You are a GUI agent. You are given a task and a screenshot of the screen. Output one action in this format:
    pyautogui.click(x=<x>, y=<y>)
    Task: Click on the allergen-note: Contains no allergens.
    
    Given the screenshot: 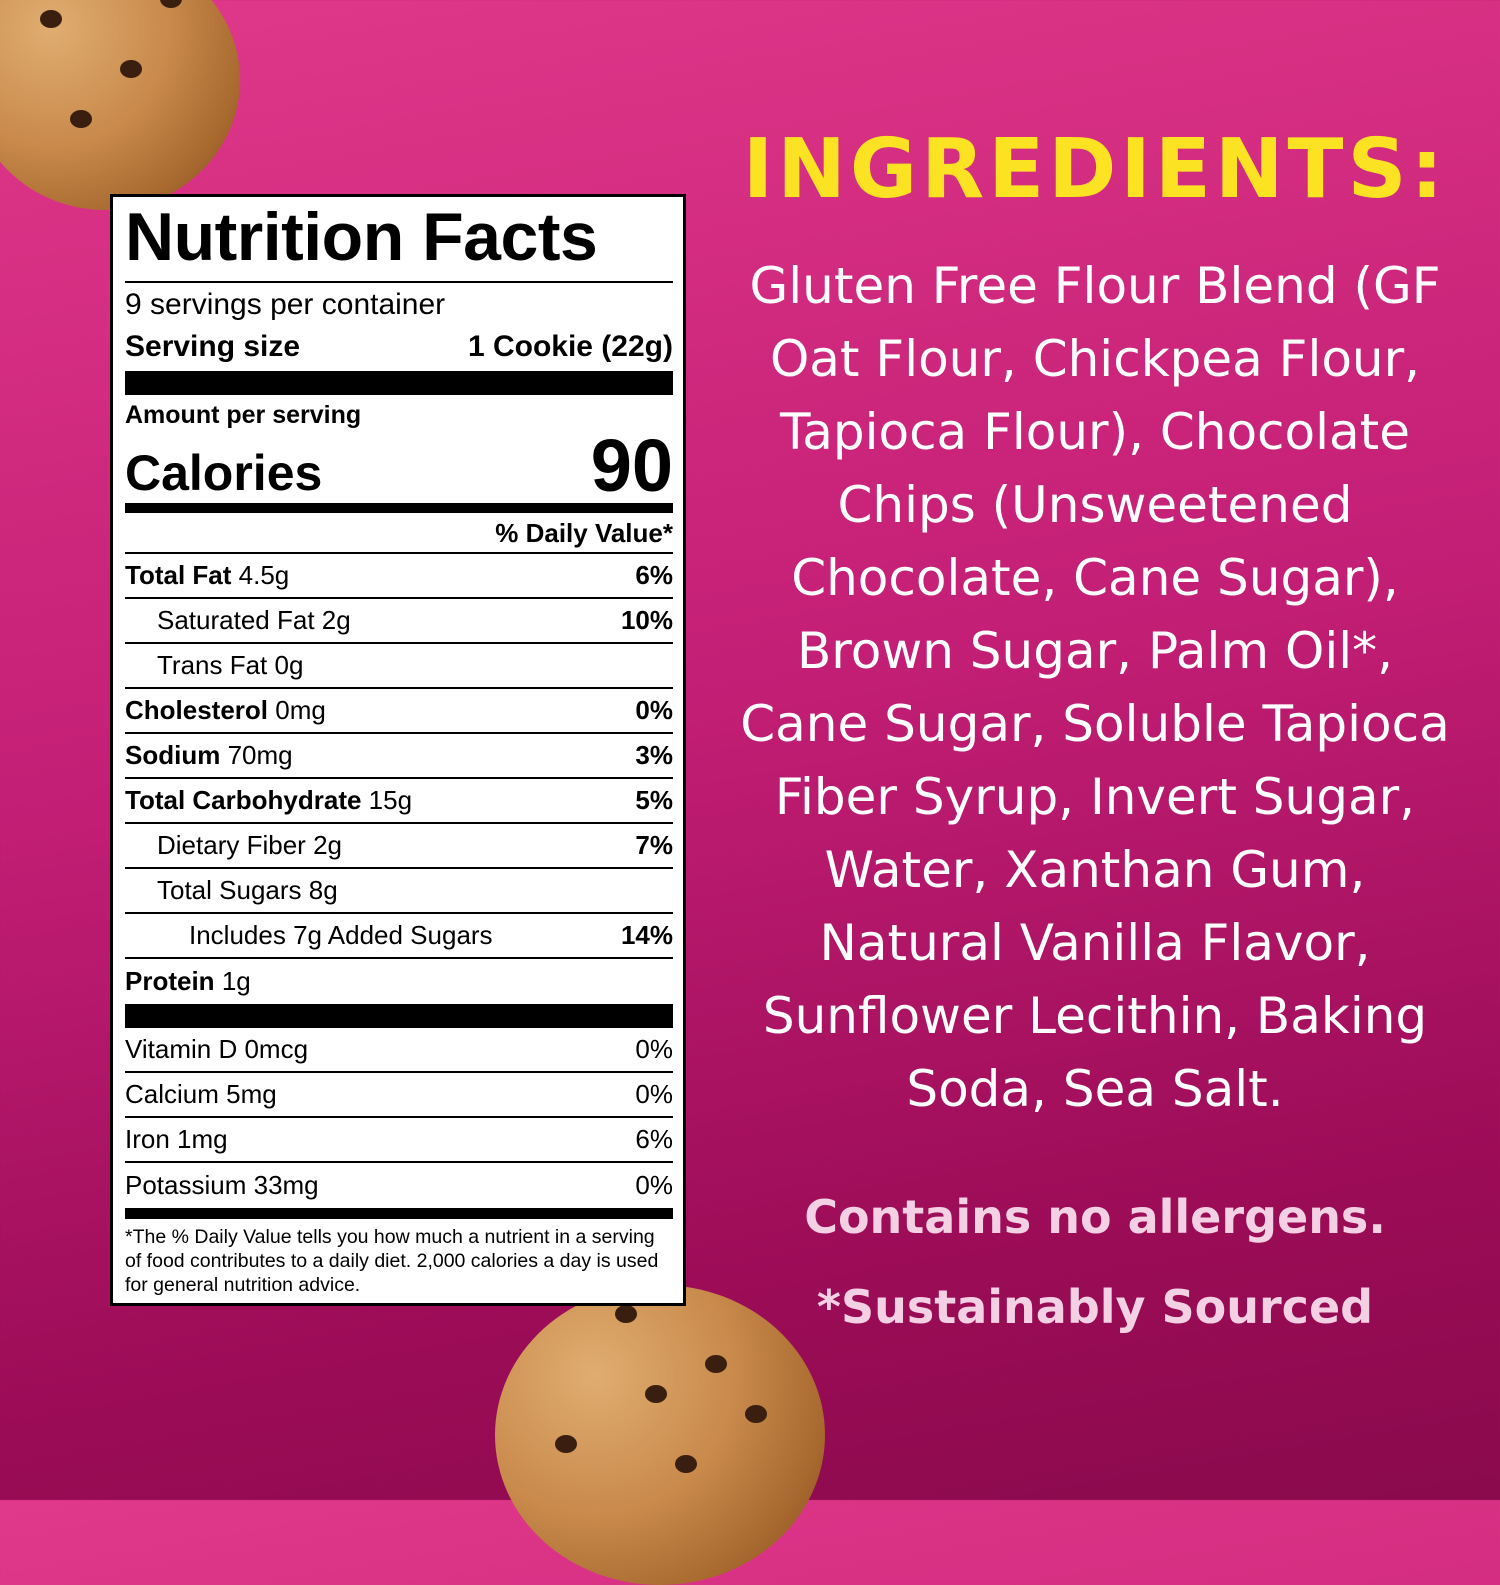 What is the action you would take?
    pyautogui.click(x=1095, y=1217)
    